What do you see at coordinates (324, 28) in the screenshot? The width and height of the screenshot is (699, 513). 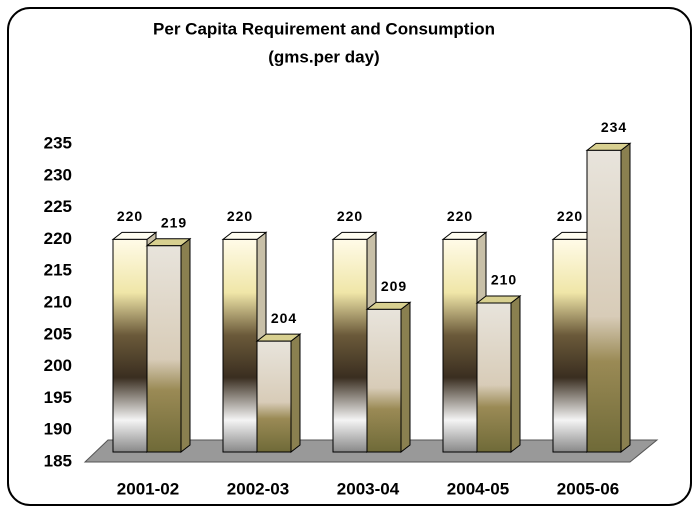 I see `chart-title: Per Capita Requirement and Consumption` at bounding box center [324, 28].